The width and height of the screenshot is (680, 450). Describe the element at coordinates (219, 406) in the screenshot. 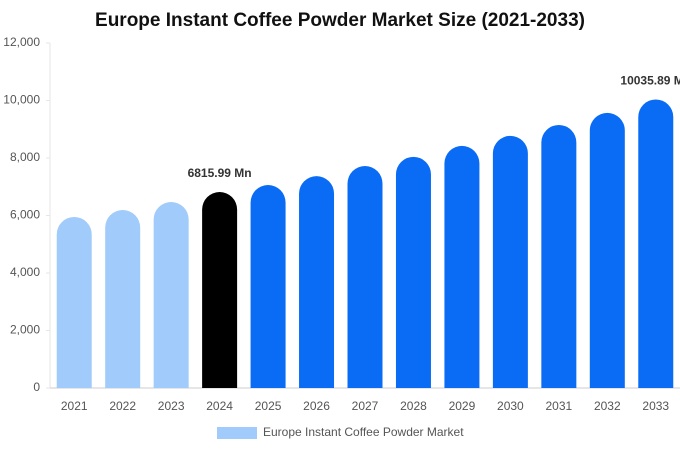

I see `x-tick-label: 2024` at that location.